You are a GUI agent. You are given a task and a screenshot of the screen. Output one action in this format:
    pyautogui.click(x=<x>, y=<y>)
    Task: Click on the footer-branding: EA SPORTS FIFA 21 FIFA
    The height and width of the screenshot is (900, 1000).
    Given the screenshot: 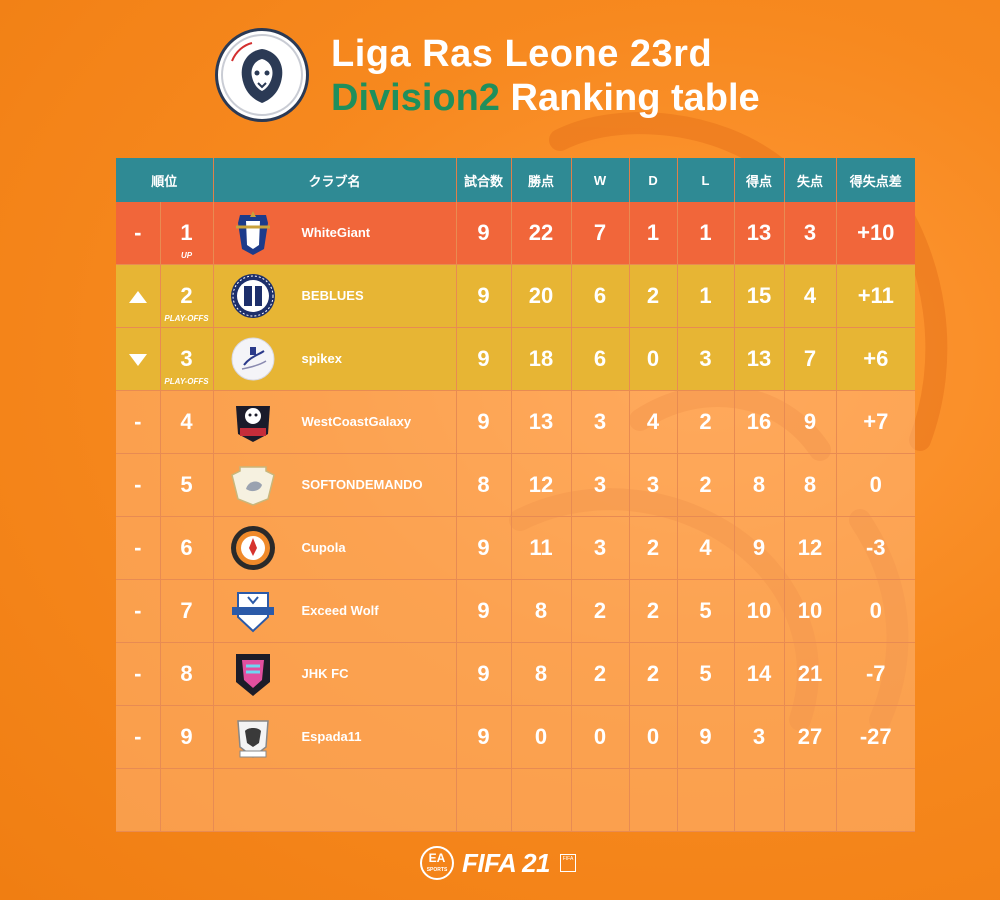 What is the action you would take?
    pyautogui.click(x=500, y=864)
    